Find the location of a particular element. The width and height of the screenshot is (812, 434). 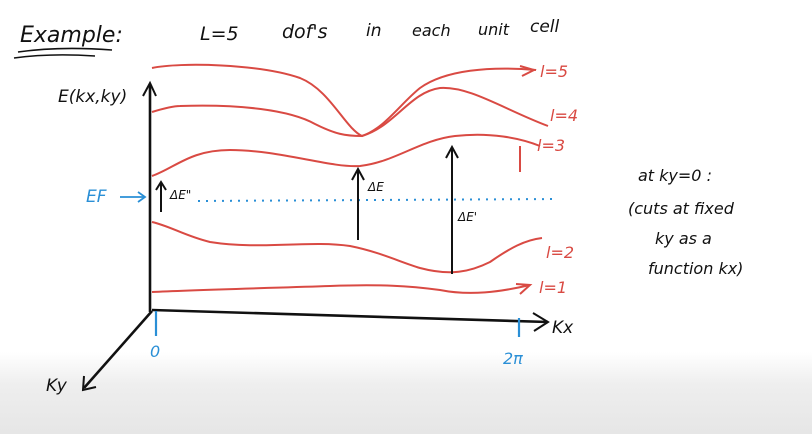

gap-label-right: ΔE' is located at coordinates (467, 217).